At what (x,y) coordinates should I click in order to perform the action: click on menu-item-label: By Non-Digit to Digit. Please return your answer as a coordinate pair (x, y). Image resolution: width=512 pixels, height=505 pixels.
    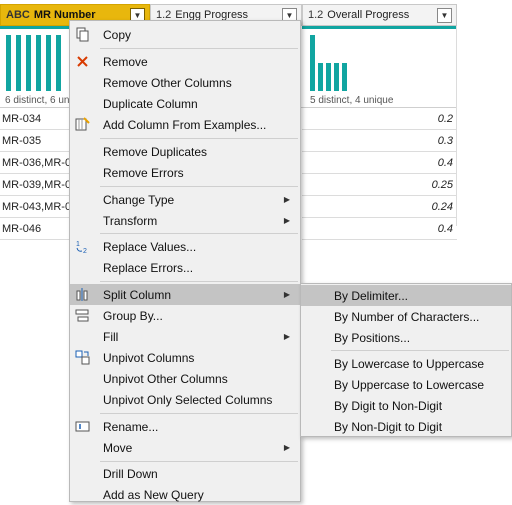
    Looking at the image, I should click on (388, 426).